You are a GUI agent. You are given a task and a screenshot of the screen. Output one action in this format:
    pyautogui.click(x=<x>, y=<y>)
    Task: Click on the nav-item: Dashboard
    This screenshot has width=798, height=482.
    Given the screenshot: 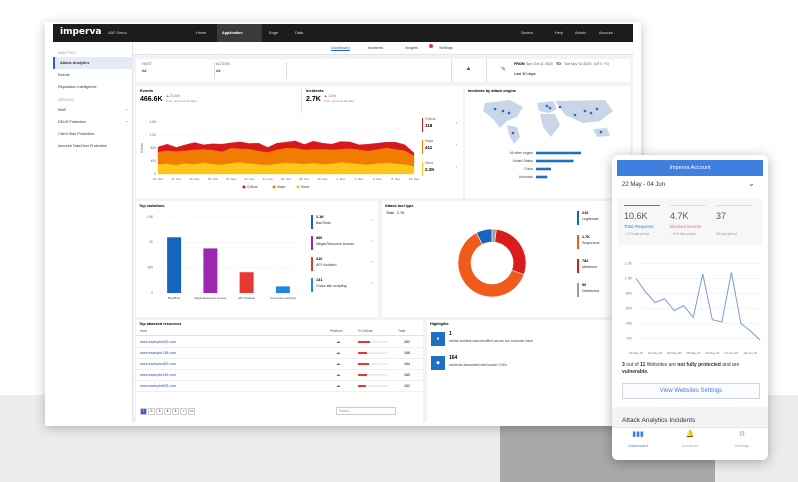 What is the action you would take?
    pyautogui.click(x=638, y=445)
    